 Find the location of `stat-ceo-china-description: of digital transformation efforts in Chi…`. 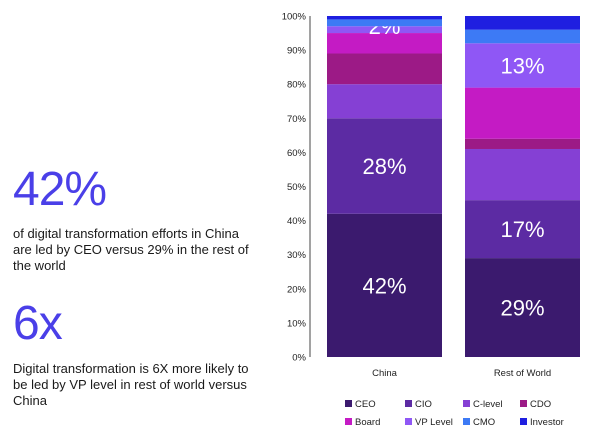

stat-ceo-china-description: of digital transformation efforts in Chi… is located at coordinates (131, 249).